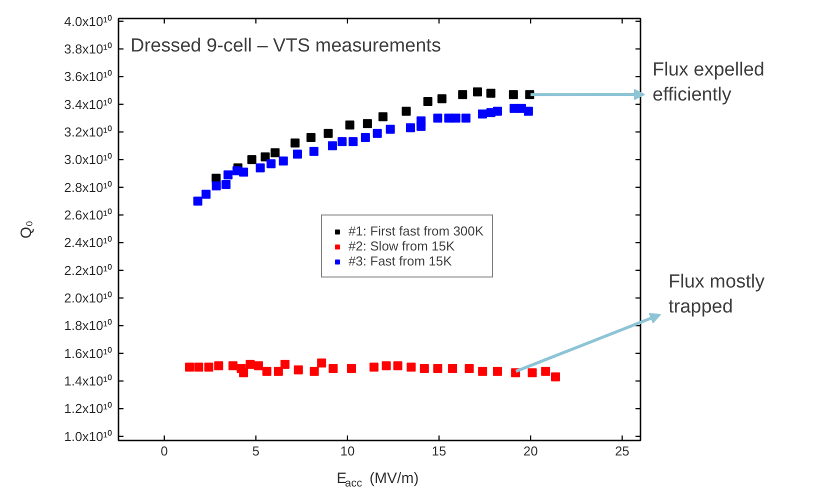  What do you see at coordinates (88, 270) in the screenshot?
I see `y-tick-label: 2.2x10¹⁰` at bounding box center [88, 270].